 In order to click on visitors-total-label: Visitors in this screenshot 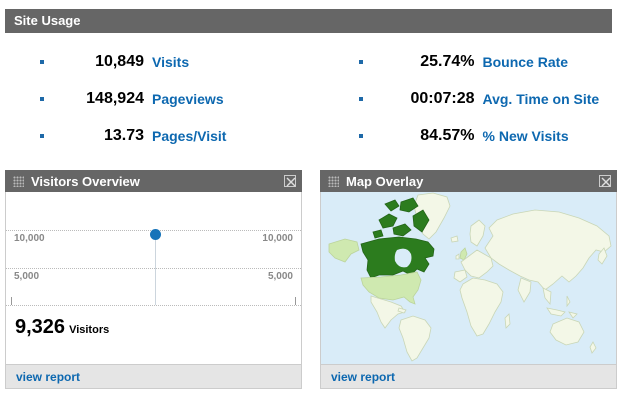, I will do `click(89, 330)`.